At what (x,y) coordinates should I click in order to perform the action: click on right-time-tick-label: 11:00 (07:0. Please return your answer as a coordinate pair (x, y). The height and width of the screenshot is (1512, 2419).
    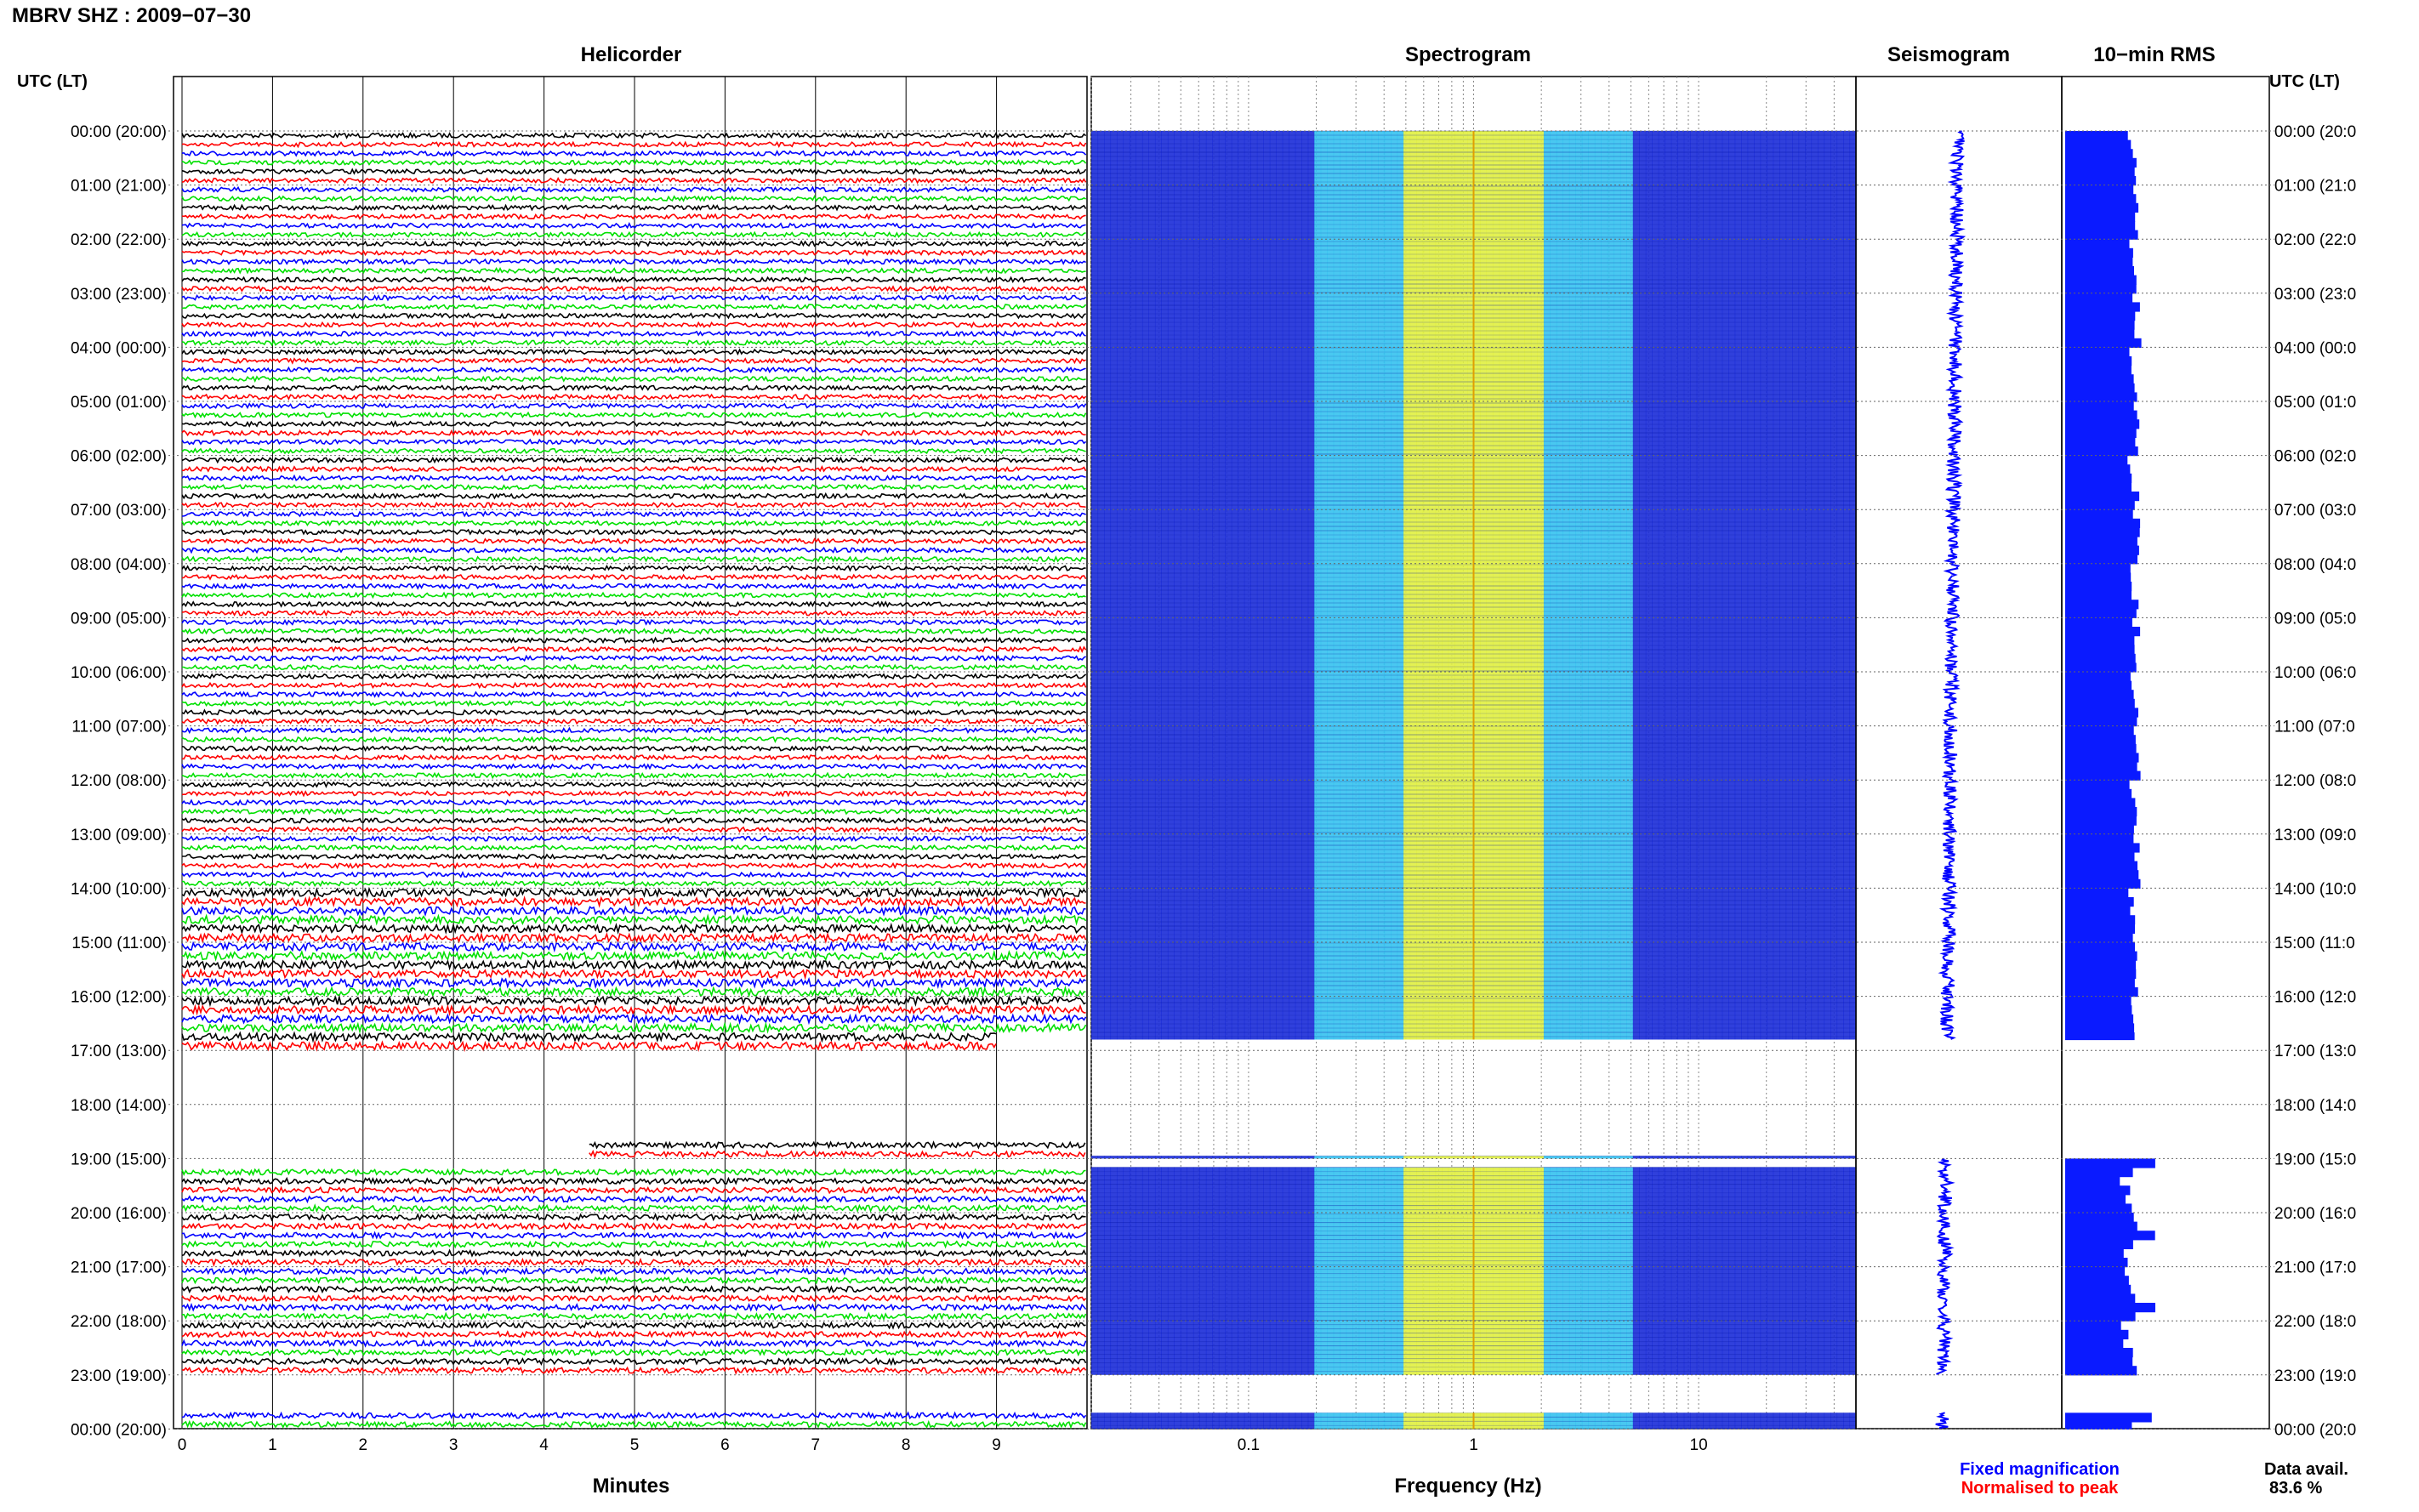
    Looking at the image, I should click on (2314, 727).